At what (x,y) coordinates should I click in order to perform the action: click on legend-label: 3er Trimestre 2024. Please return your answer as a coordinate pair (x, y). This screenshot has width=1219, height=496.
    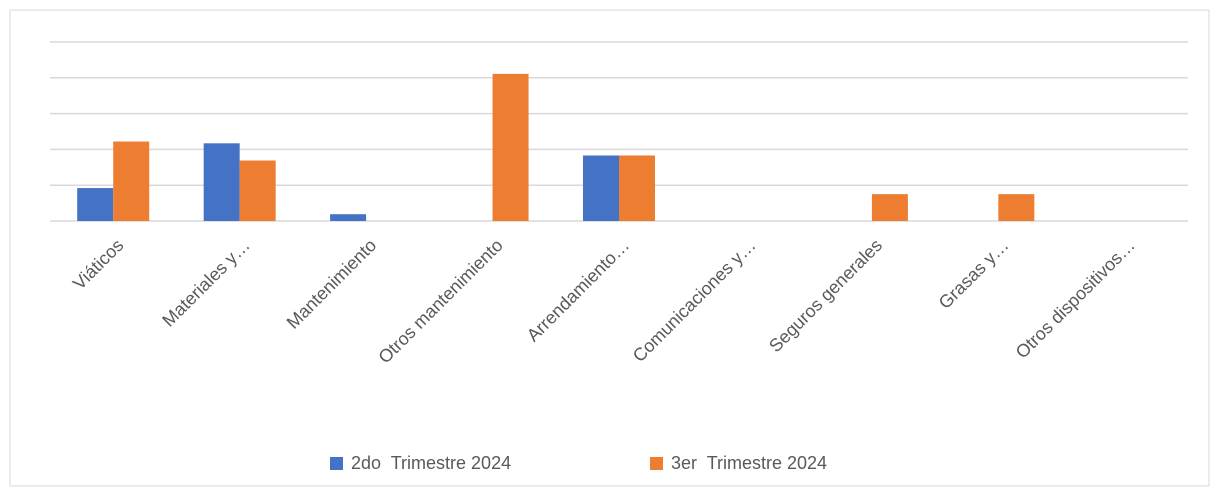
    Looking at the image, I should click on (749, 463).